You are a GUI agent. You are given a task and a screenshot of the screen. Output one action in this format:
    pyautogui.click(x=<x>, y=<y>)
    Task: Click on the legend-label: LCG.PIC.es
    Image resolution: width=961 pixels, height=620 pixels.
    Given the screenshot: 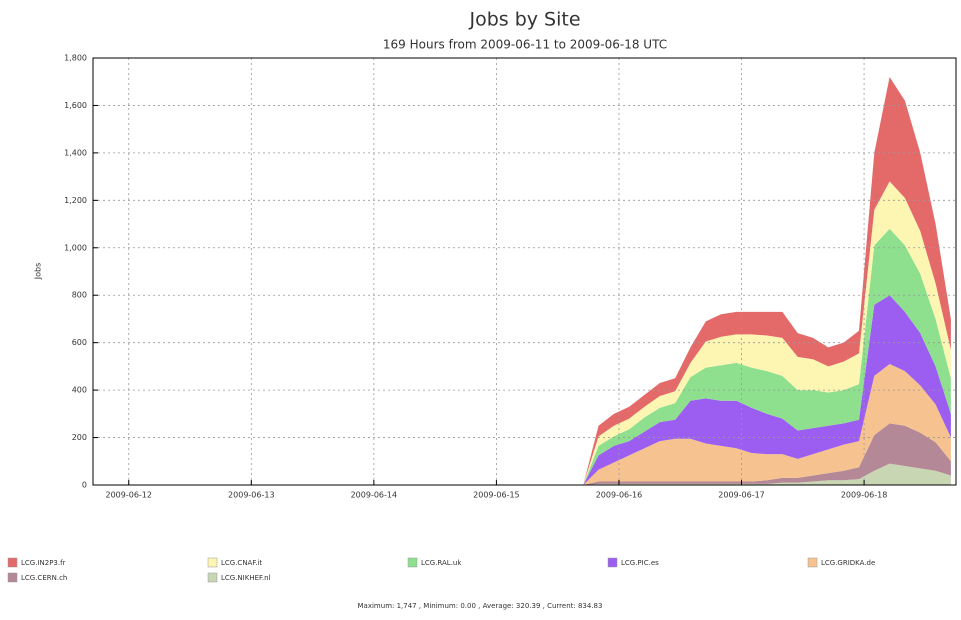 What is the action you would take?
    pyautogui.click(x=640, y=563)
    